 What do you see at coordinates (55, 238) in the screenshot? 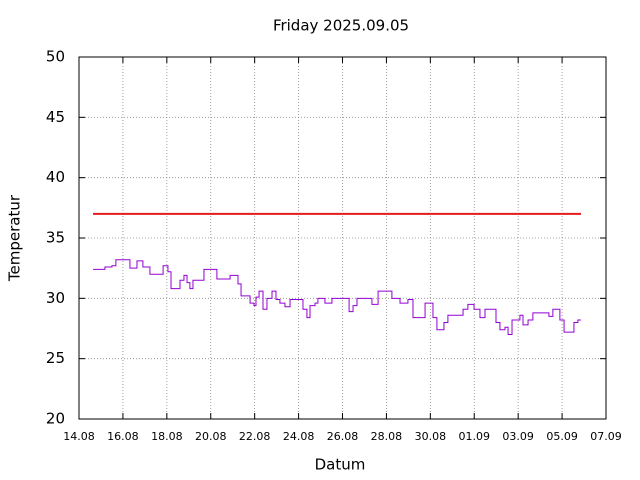
I see `y-tick-label: 35` at bounding box center [55, 238].